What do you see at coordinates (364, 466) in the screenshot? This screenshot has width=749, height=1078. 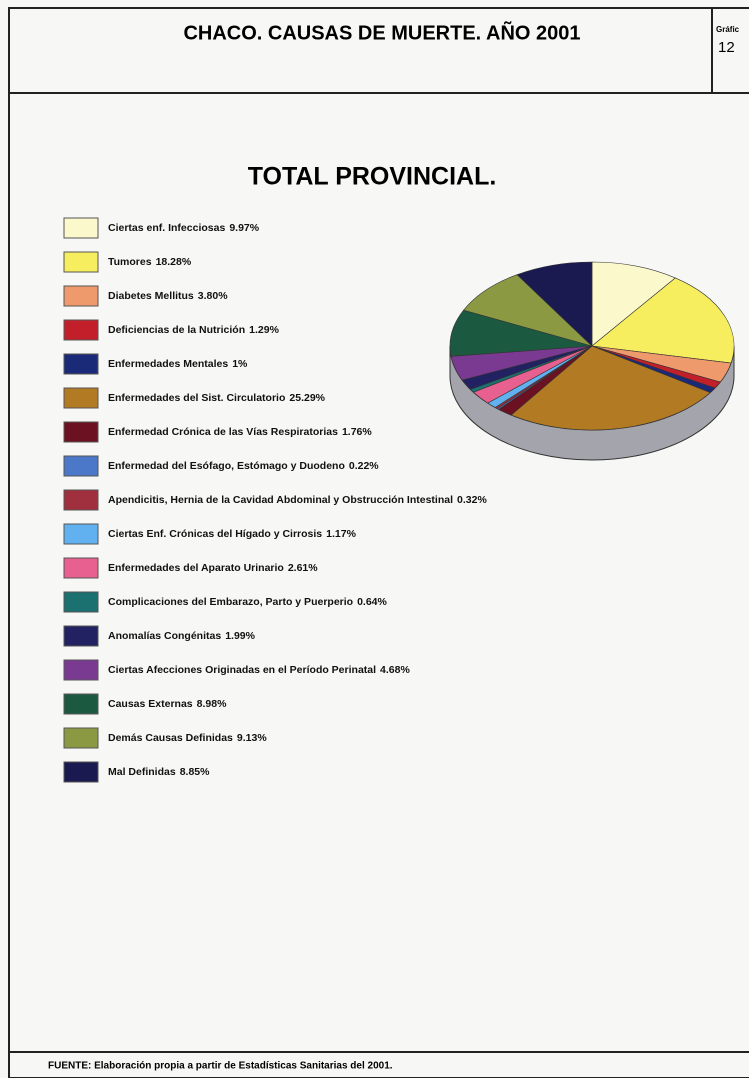 I see `legend-value: 0.22%` at bounding box center [364, 466].